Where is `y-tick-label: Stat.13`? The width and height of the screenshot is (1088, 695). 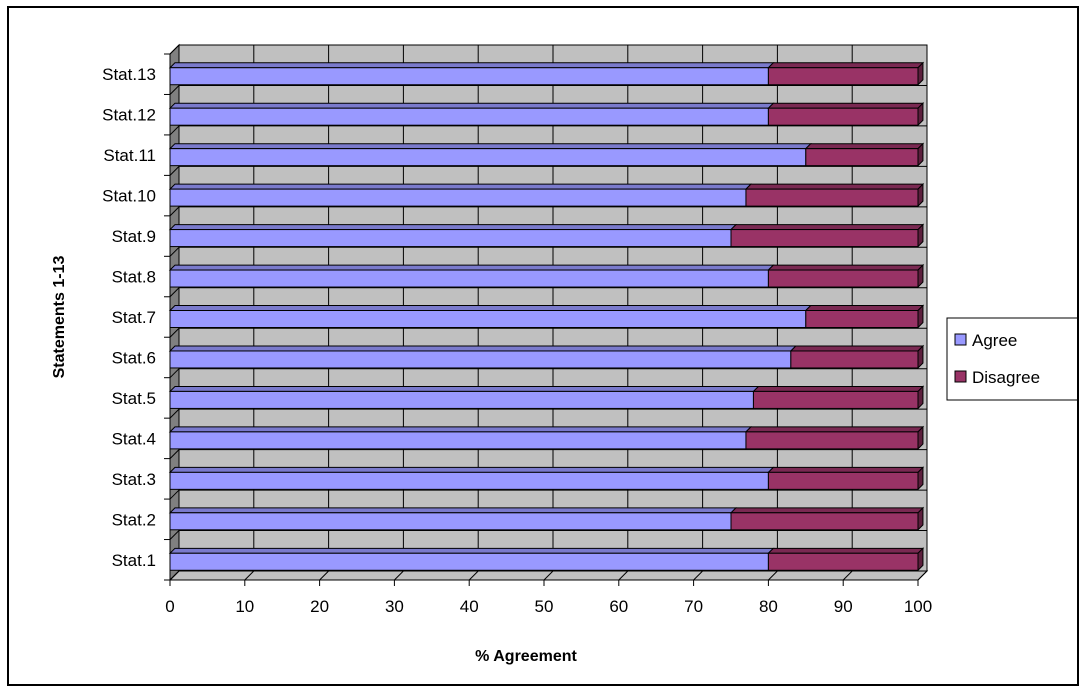
y-tick-label: Stat.13 is located at coordinates (129, 74).